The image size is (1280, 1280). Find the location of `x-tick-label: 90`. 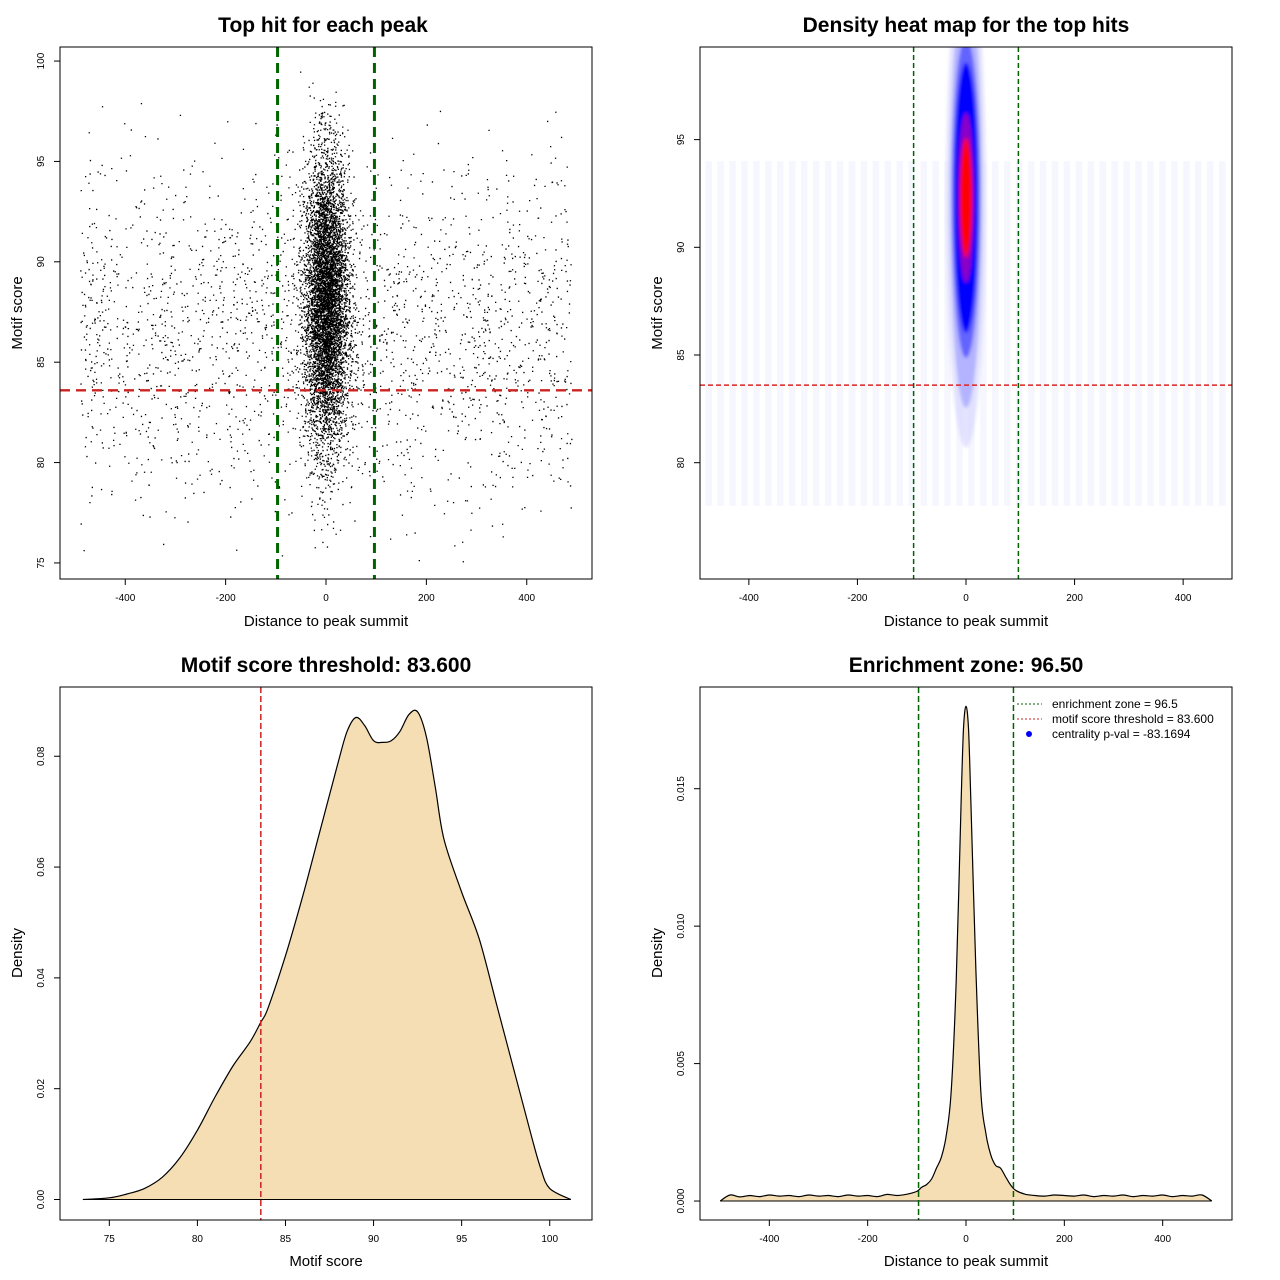

x-tick-label: 90 is located at coordinates (374, 1239).